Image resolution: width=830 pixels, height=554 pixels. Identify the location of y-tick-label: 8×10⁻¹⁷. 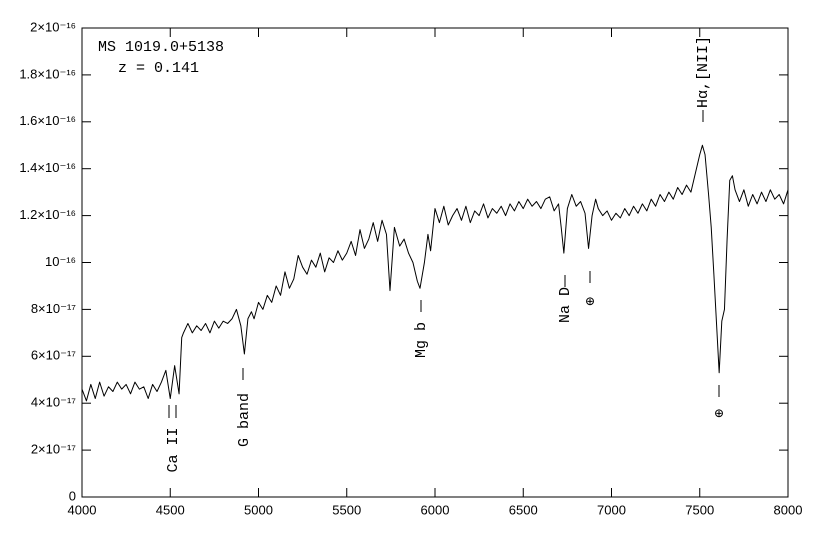
(53, 308).